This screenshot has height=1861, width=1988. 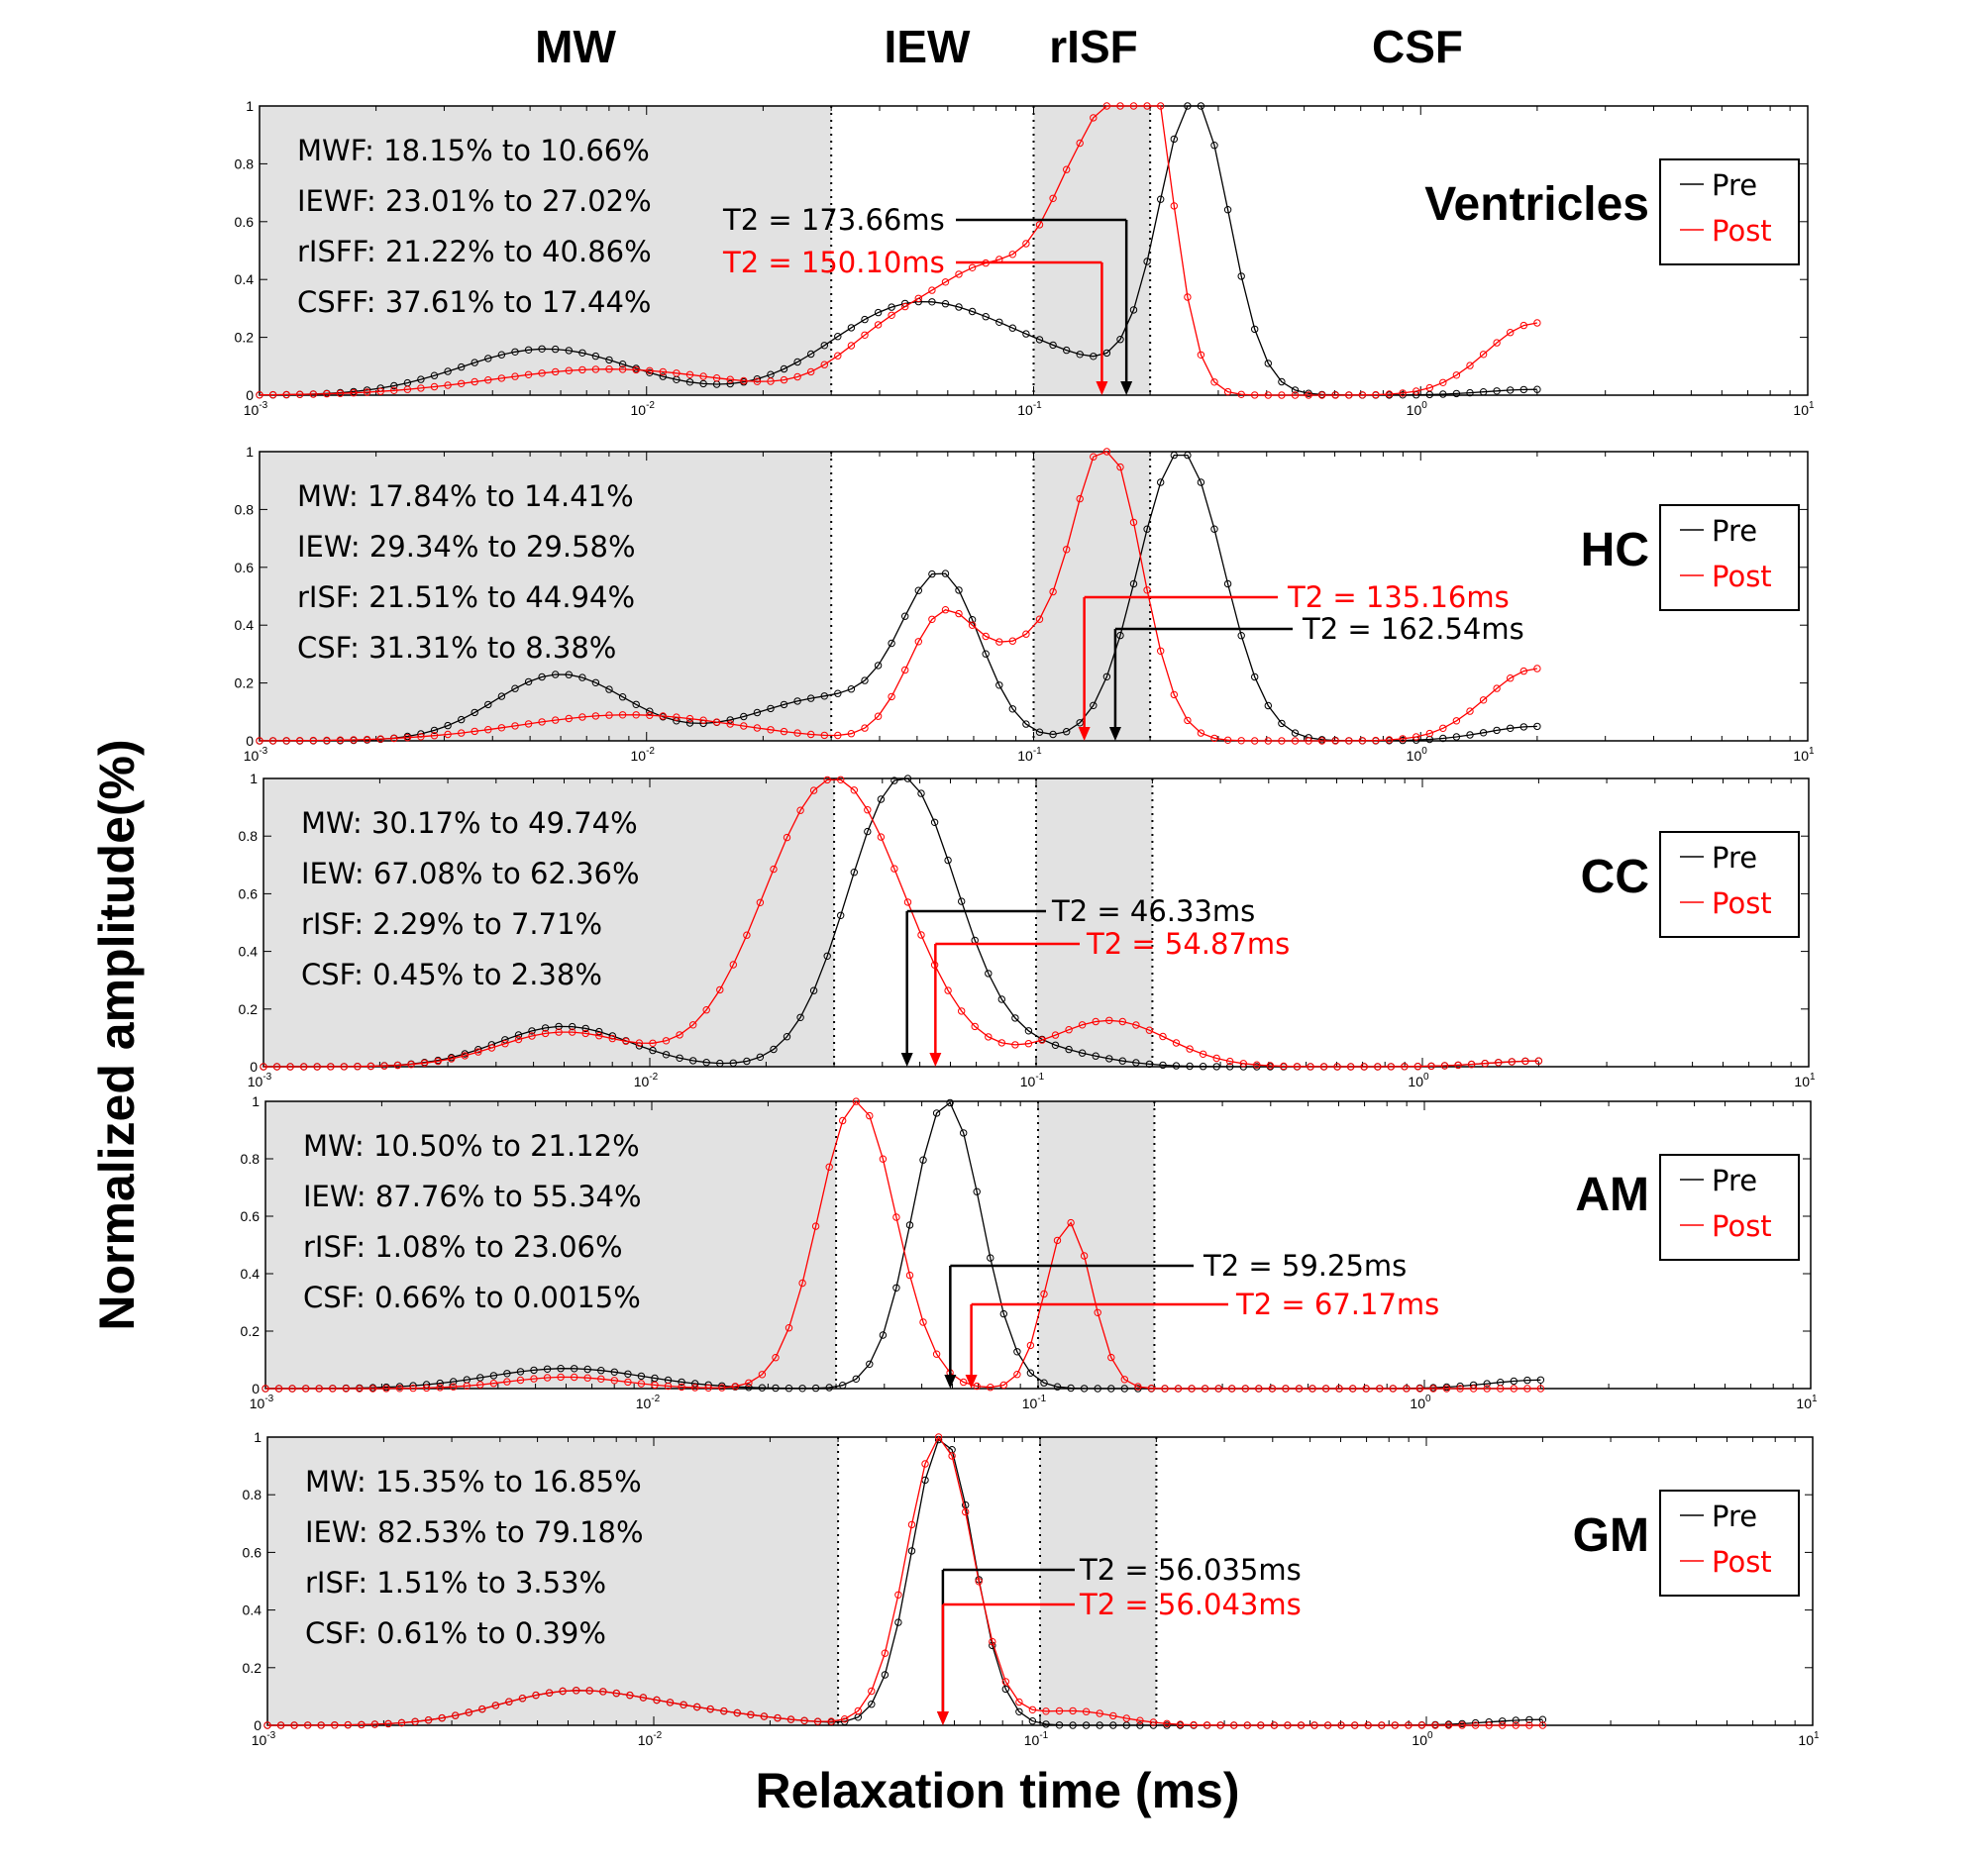 I want to click on legend: Pre Post, so click(x=1729, y=211).